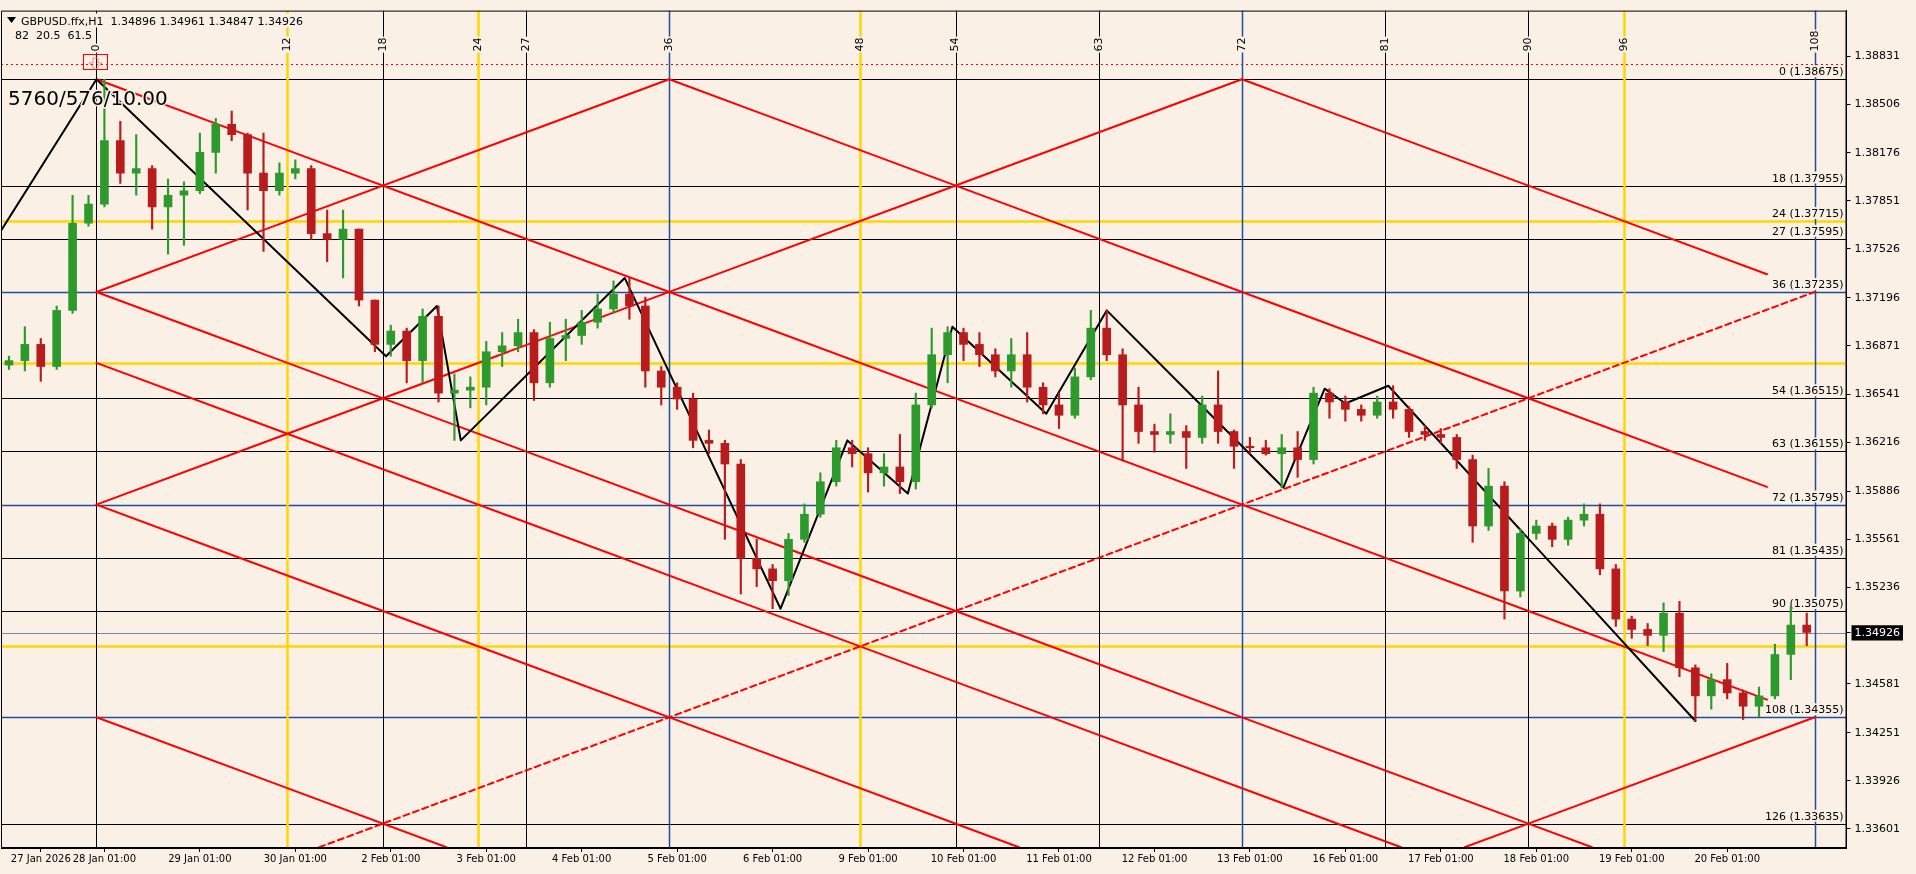 This screenshot has height=874, width=1916. I want to click on x-tick-label: 11 Feb 01:00, so click(1059, 858).